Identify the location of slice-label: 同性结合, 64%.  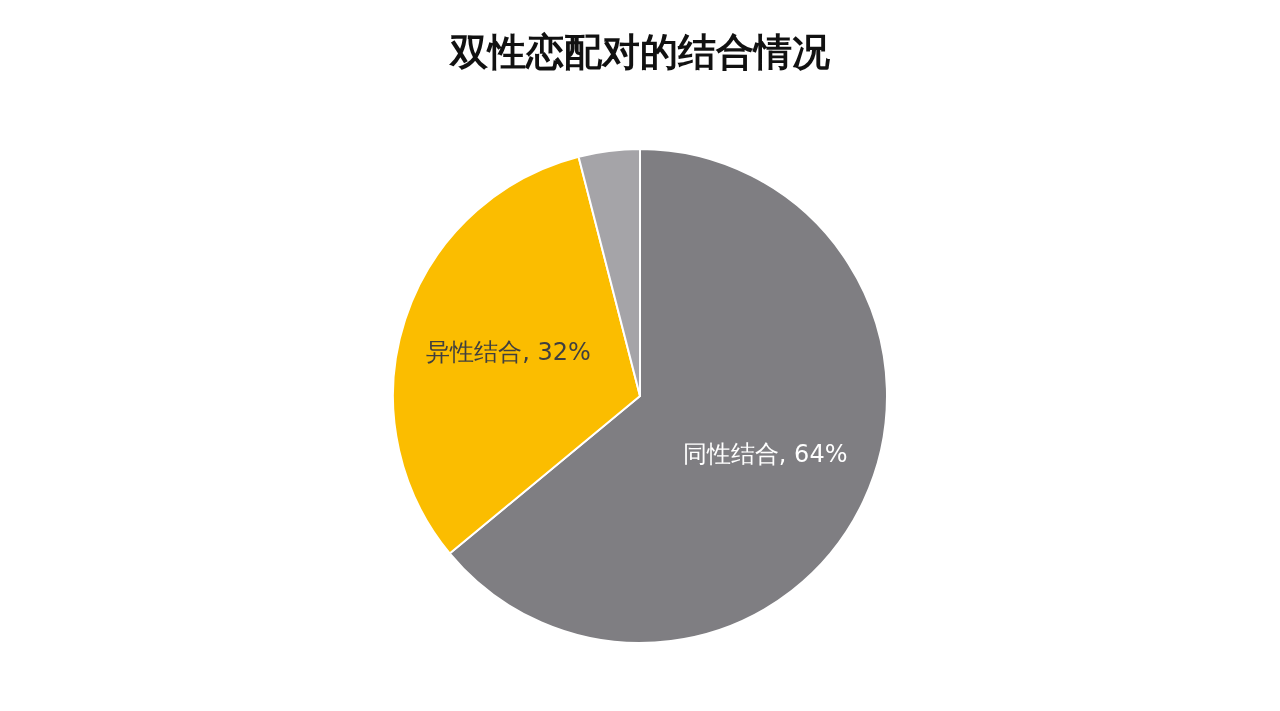
(765, 453).